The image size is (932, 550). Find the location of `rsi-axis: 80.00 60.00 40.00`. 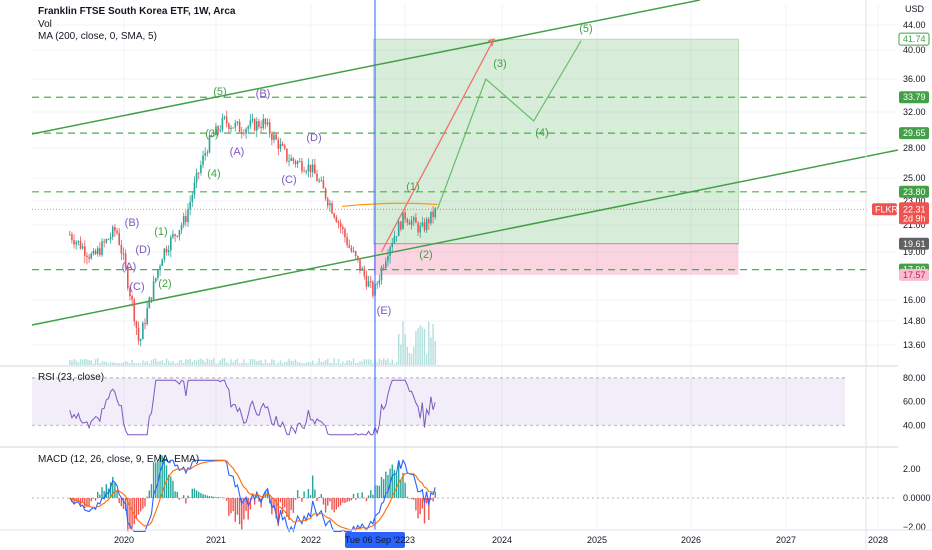

rsi-axis: 80.00 60.00 40.00 is located at coordinates (914, 401).